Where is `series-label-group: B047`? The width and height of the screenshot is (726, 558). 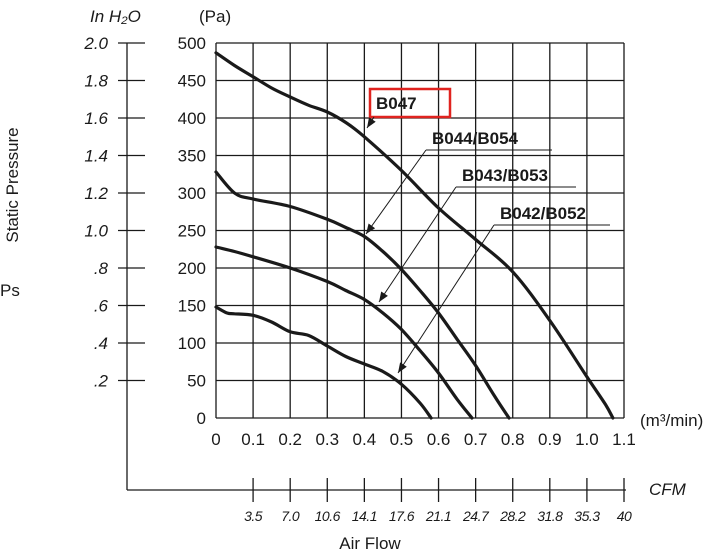 series-label-group: B047 is located at coordinates (409, 108).